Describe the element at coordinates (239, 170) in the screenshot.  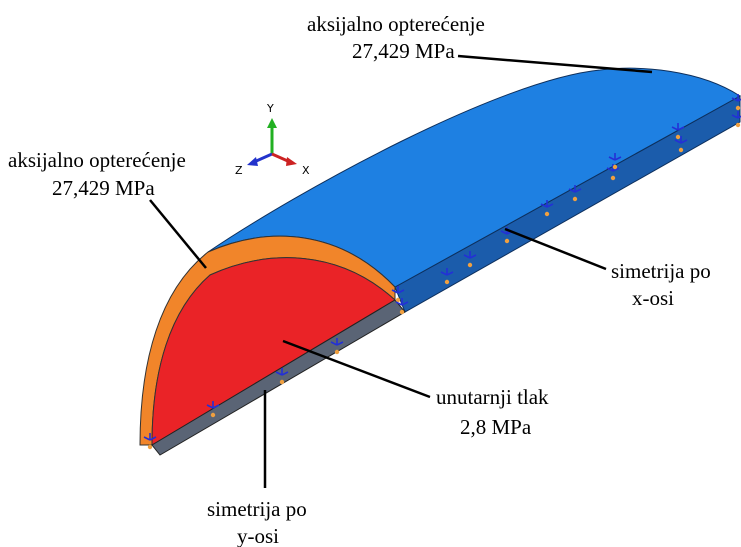
I see `triad-z-label: Z` at that location.